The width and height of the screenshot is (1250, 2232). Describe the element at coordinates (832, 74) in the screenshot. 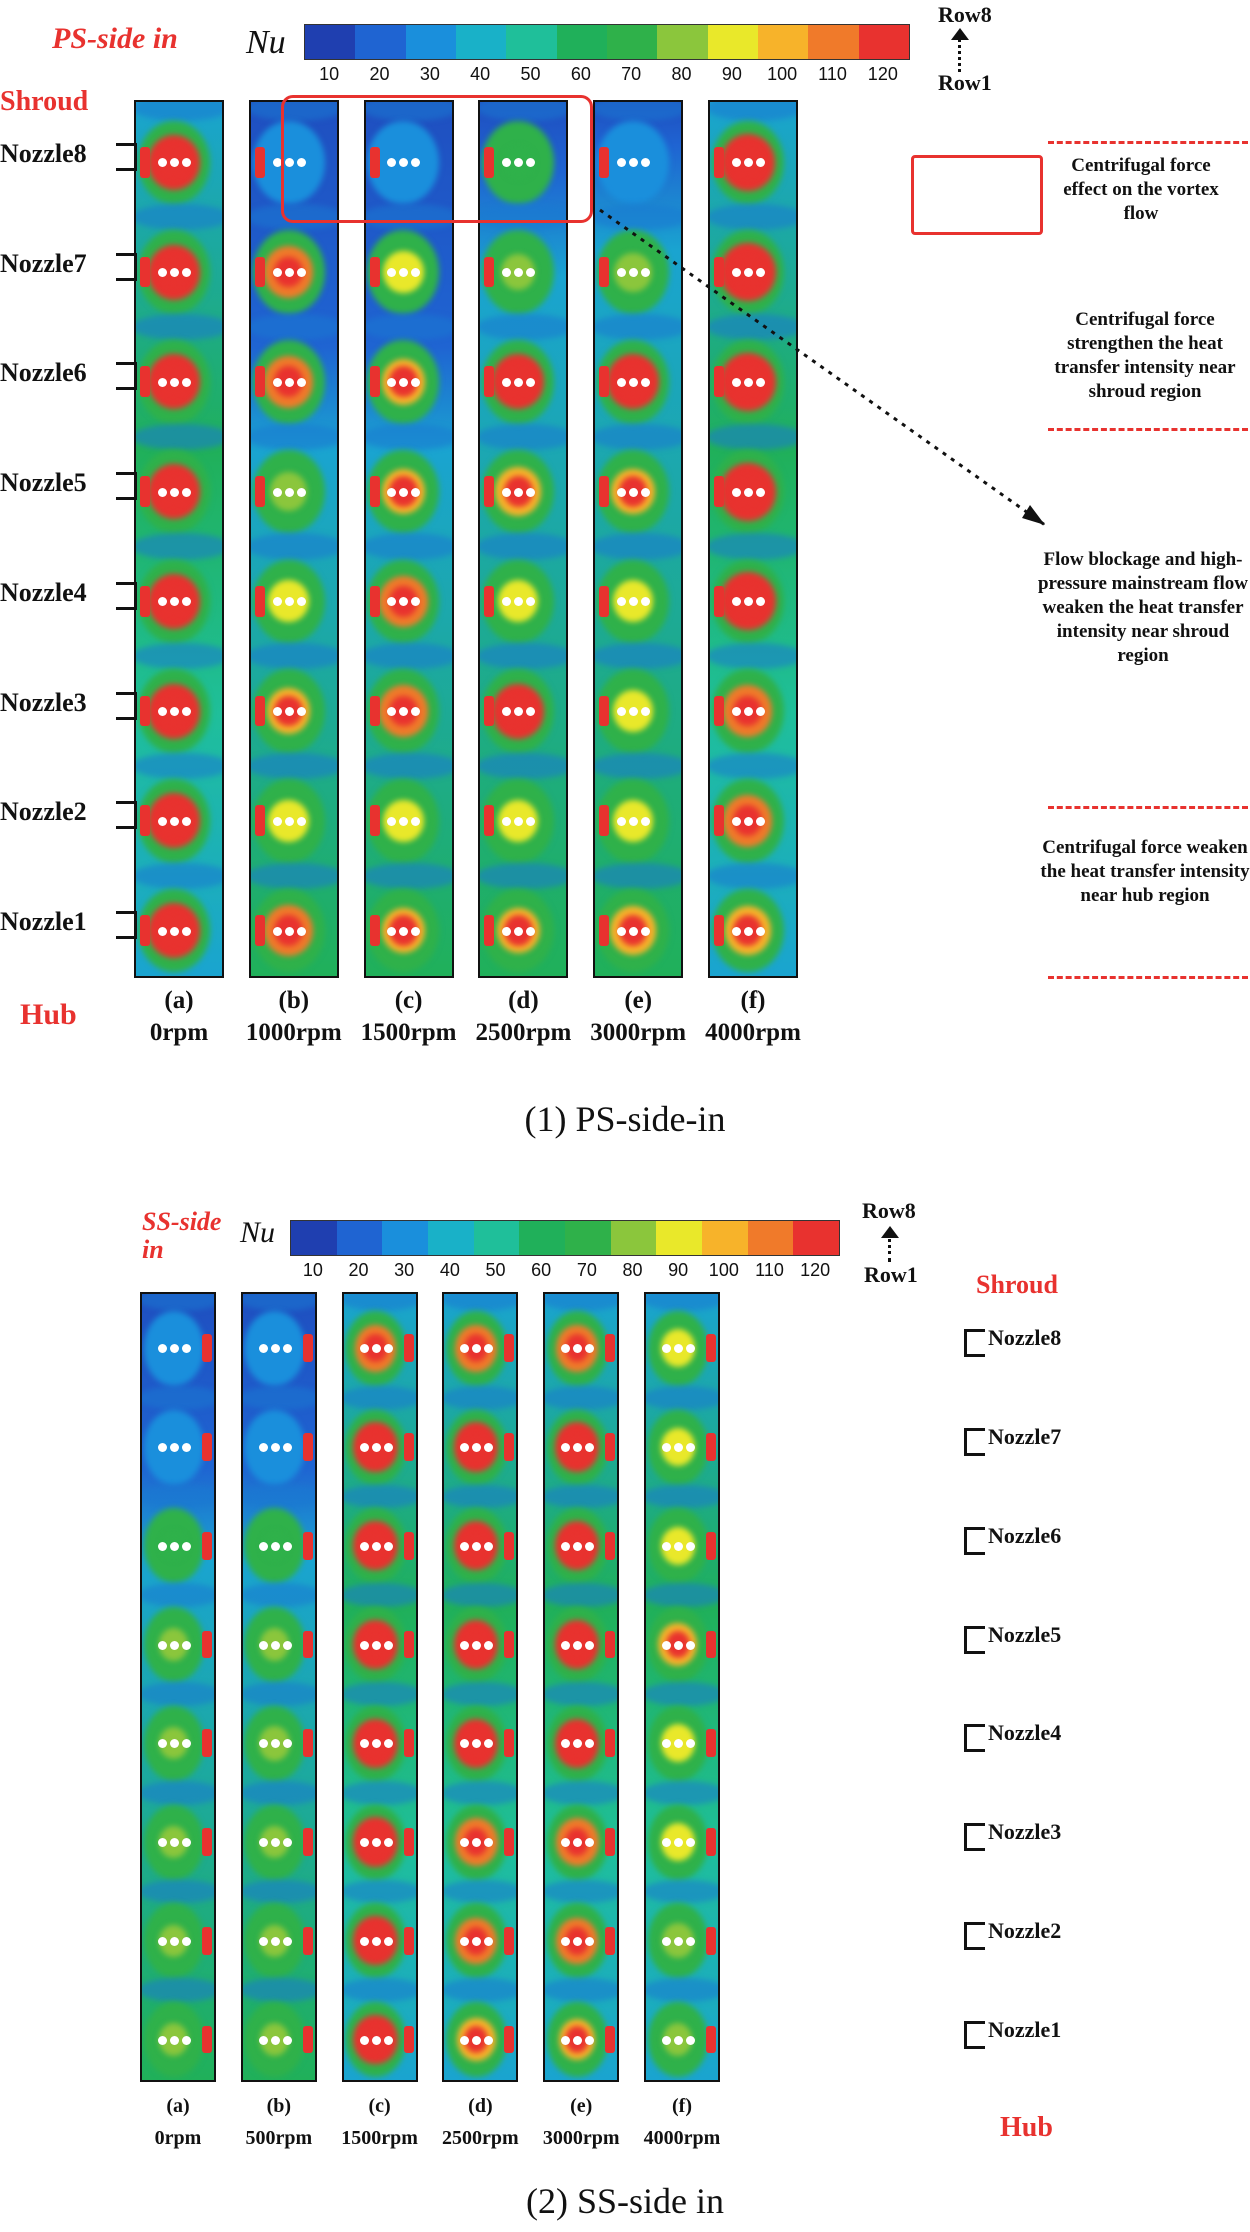

I see `ps-colorbar-tick: 110` at that location.